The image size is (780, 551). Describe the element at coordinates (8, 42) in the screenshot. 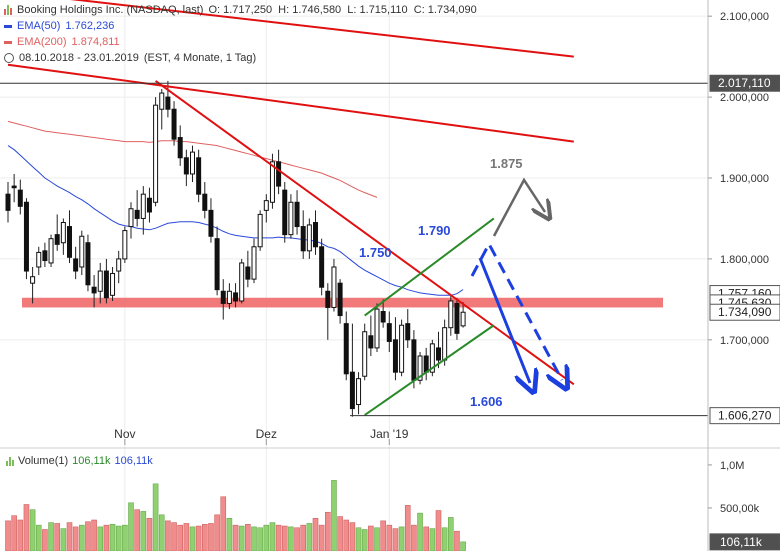

I see `ema200-swatch` at that location.